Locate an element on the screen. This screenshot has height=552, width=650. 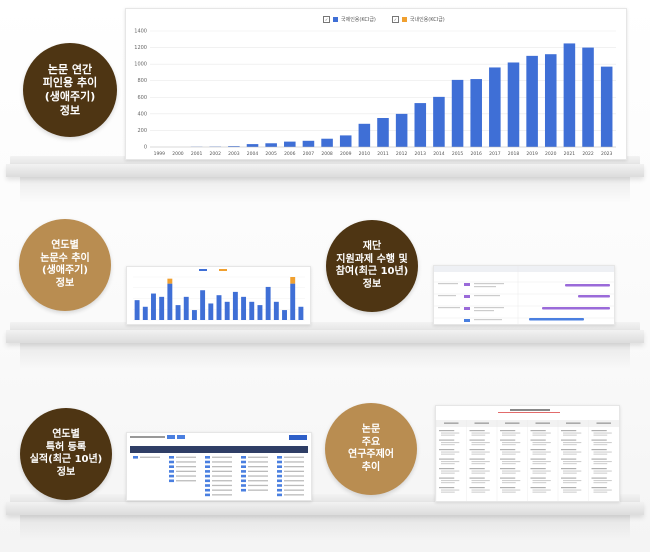
topics-circle: 논문 주요 연구주제어 추이 is located at coordinates (371, 449).